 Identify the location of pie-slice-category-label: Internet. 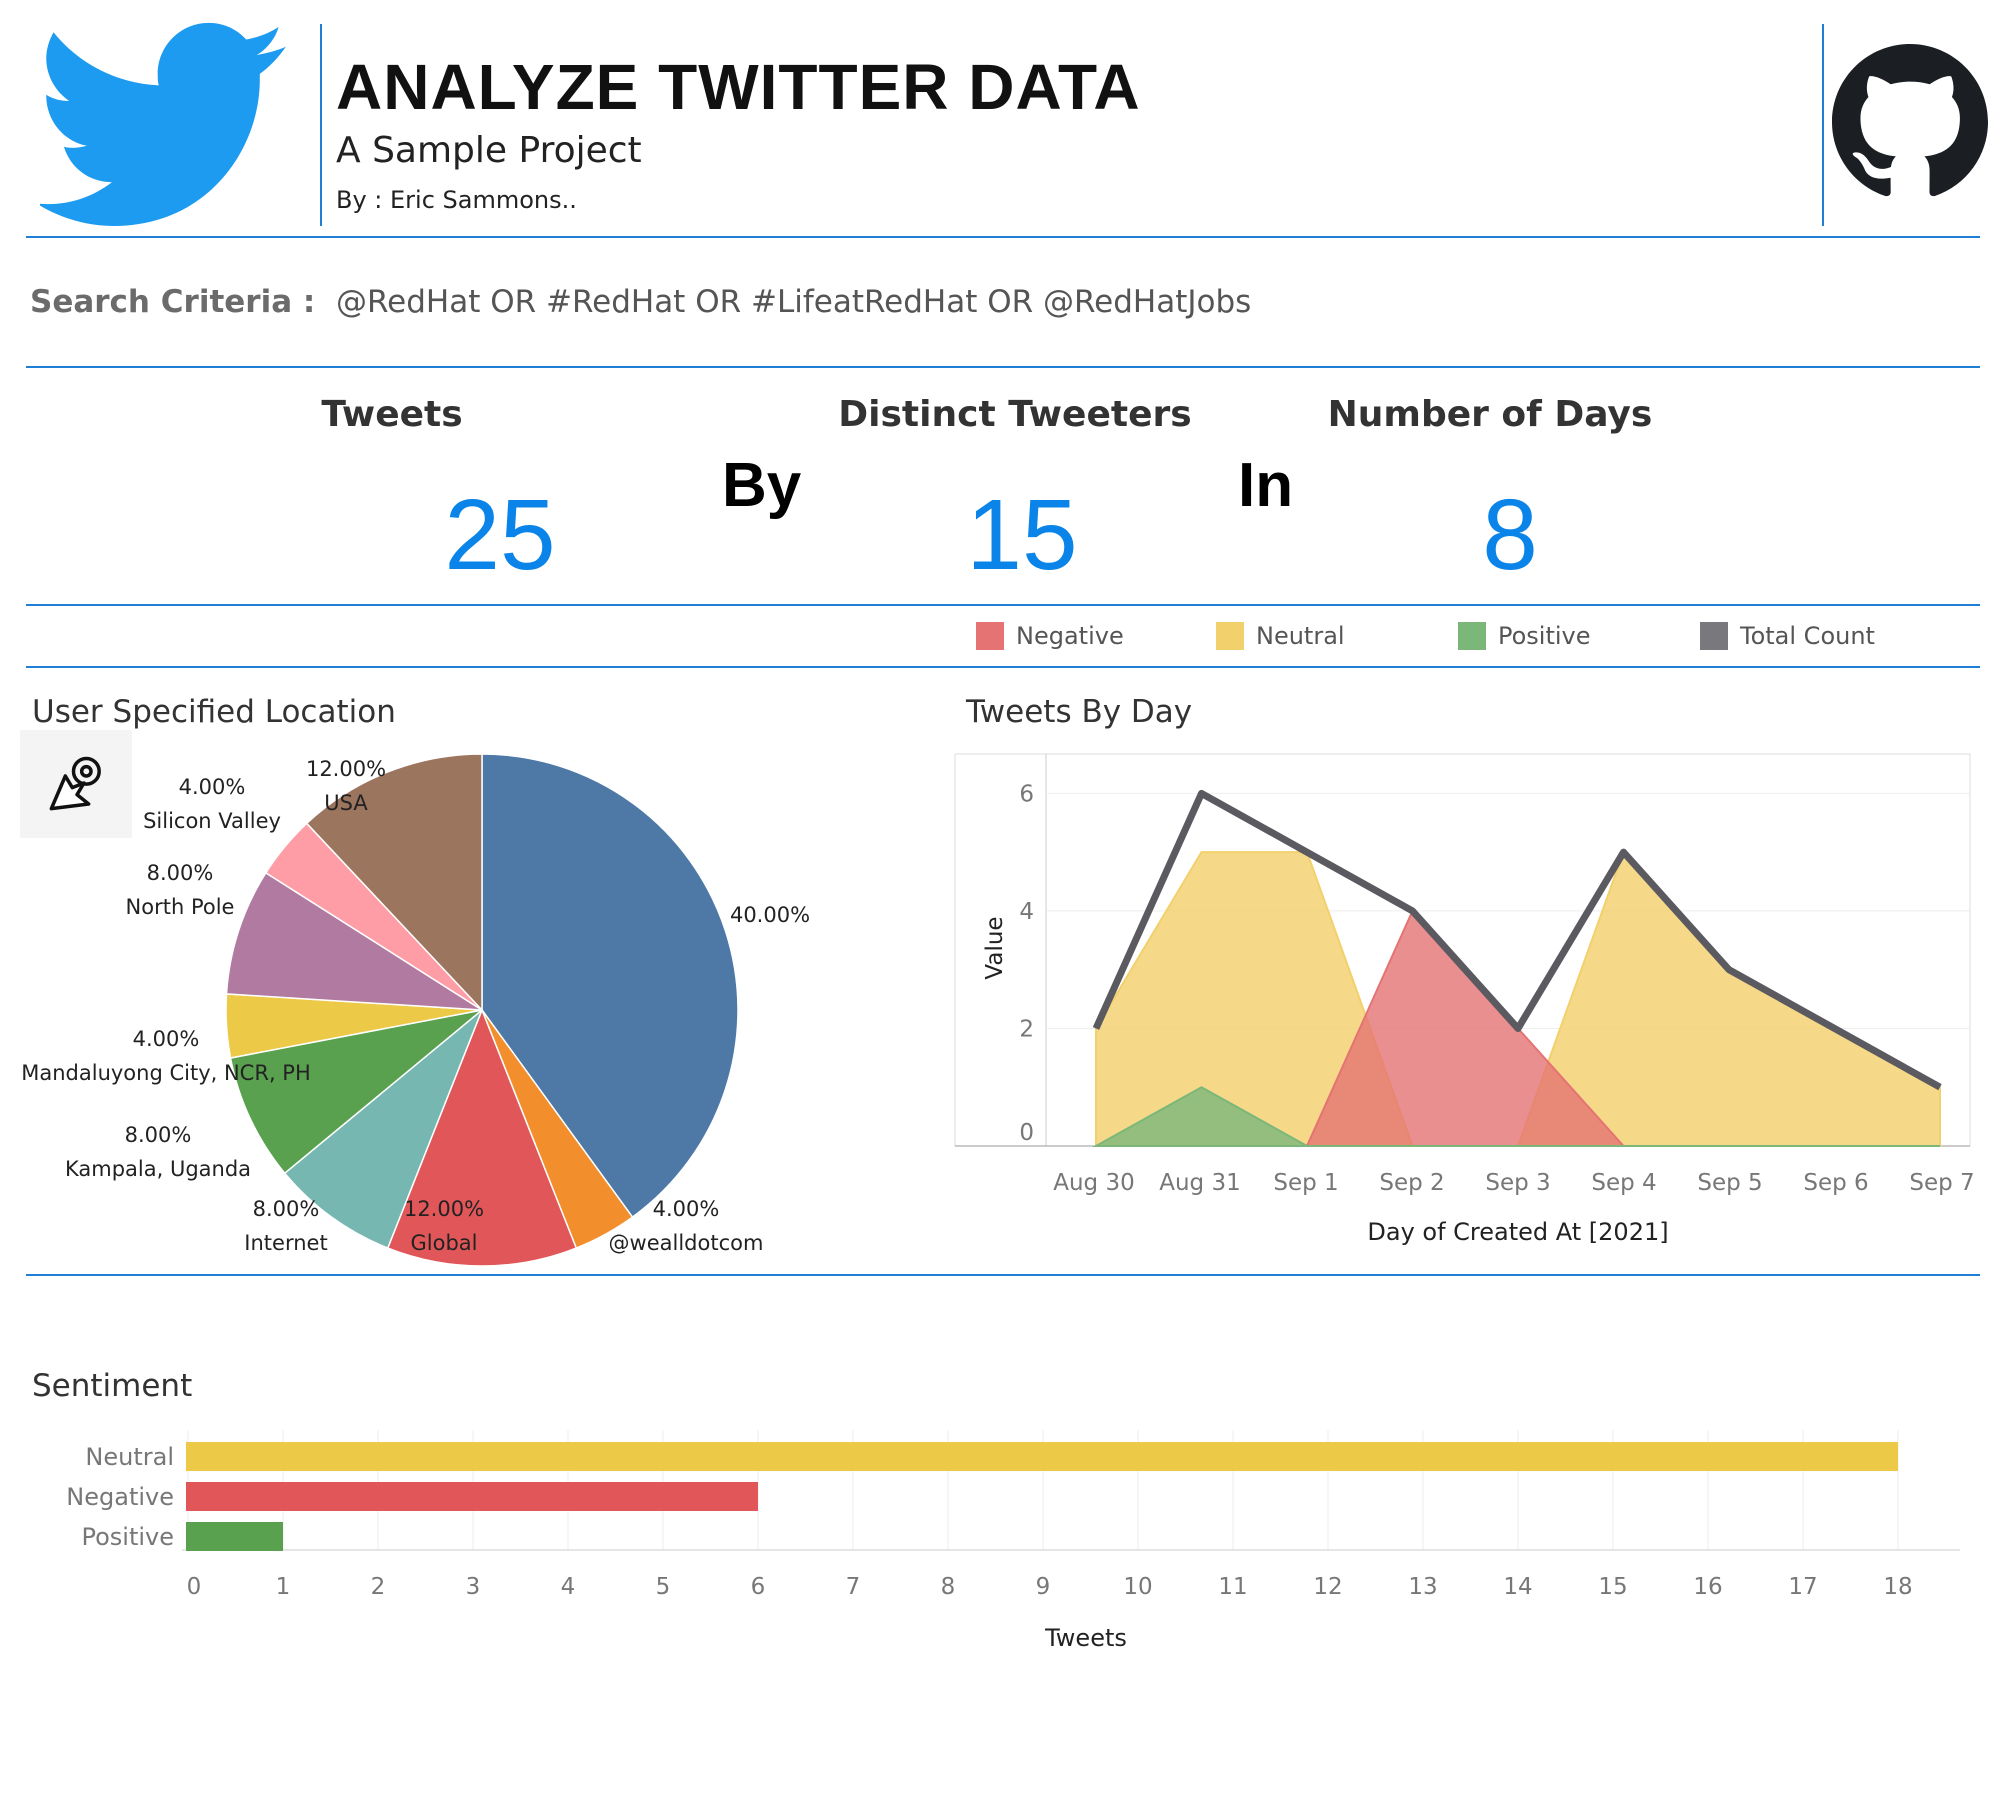
(285, 1243).